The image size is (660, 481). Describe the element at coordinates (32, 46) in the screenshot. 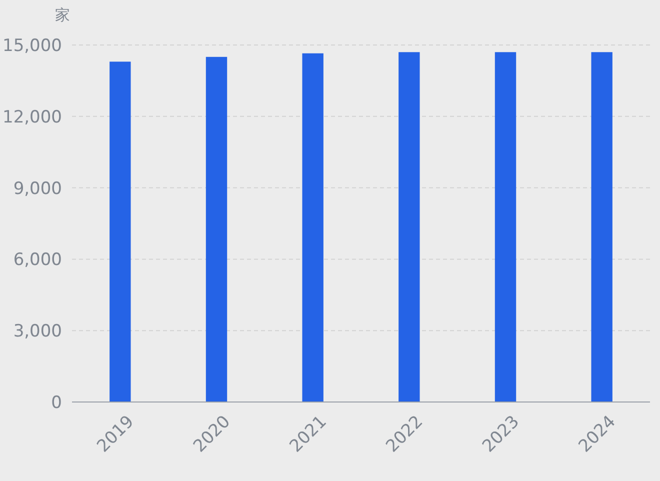

I see `y-tick-label: 15,000` at that location.